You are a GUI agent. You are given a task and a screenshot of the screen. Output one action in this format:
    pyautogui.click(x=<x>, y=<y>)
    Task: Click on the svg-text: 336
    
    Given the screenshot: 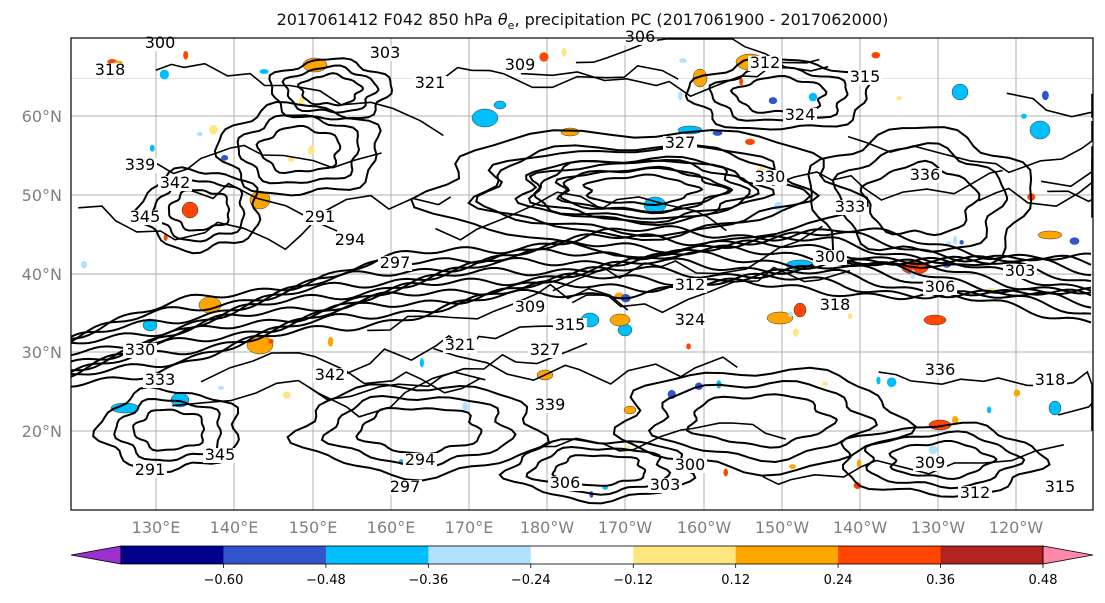 What is the action you would take?
    pyautogui.click(x=940, y=369)
    